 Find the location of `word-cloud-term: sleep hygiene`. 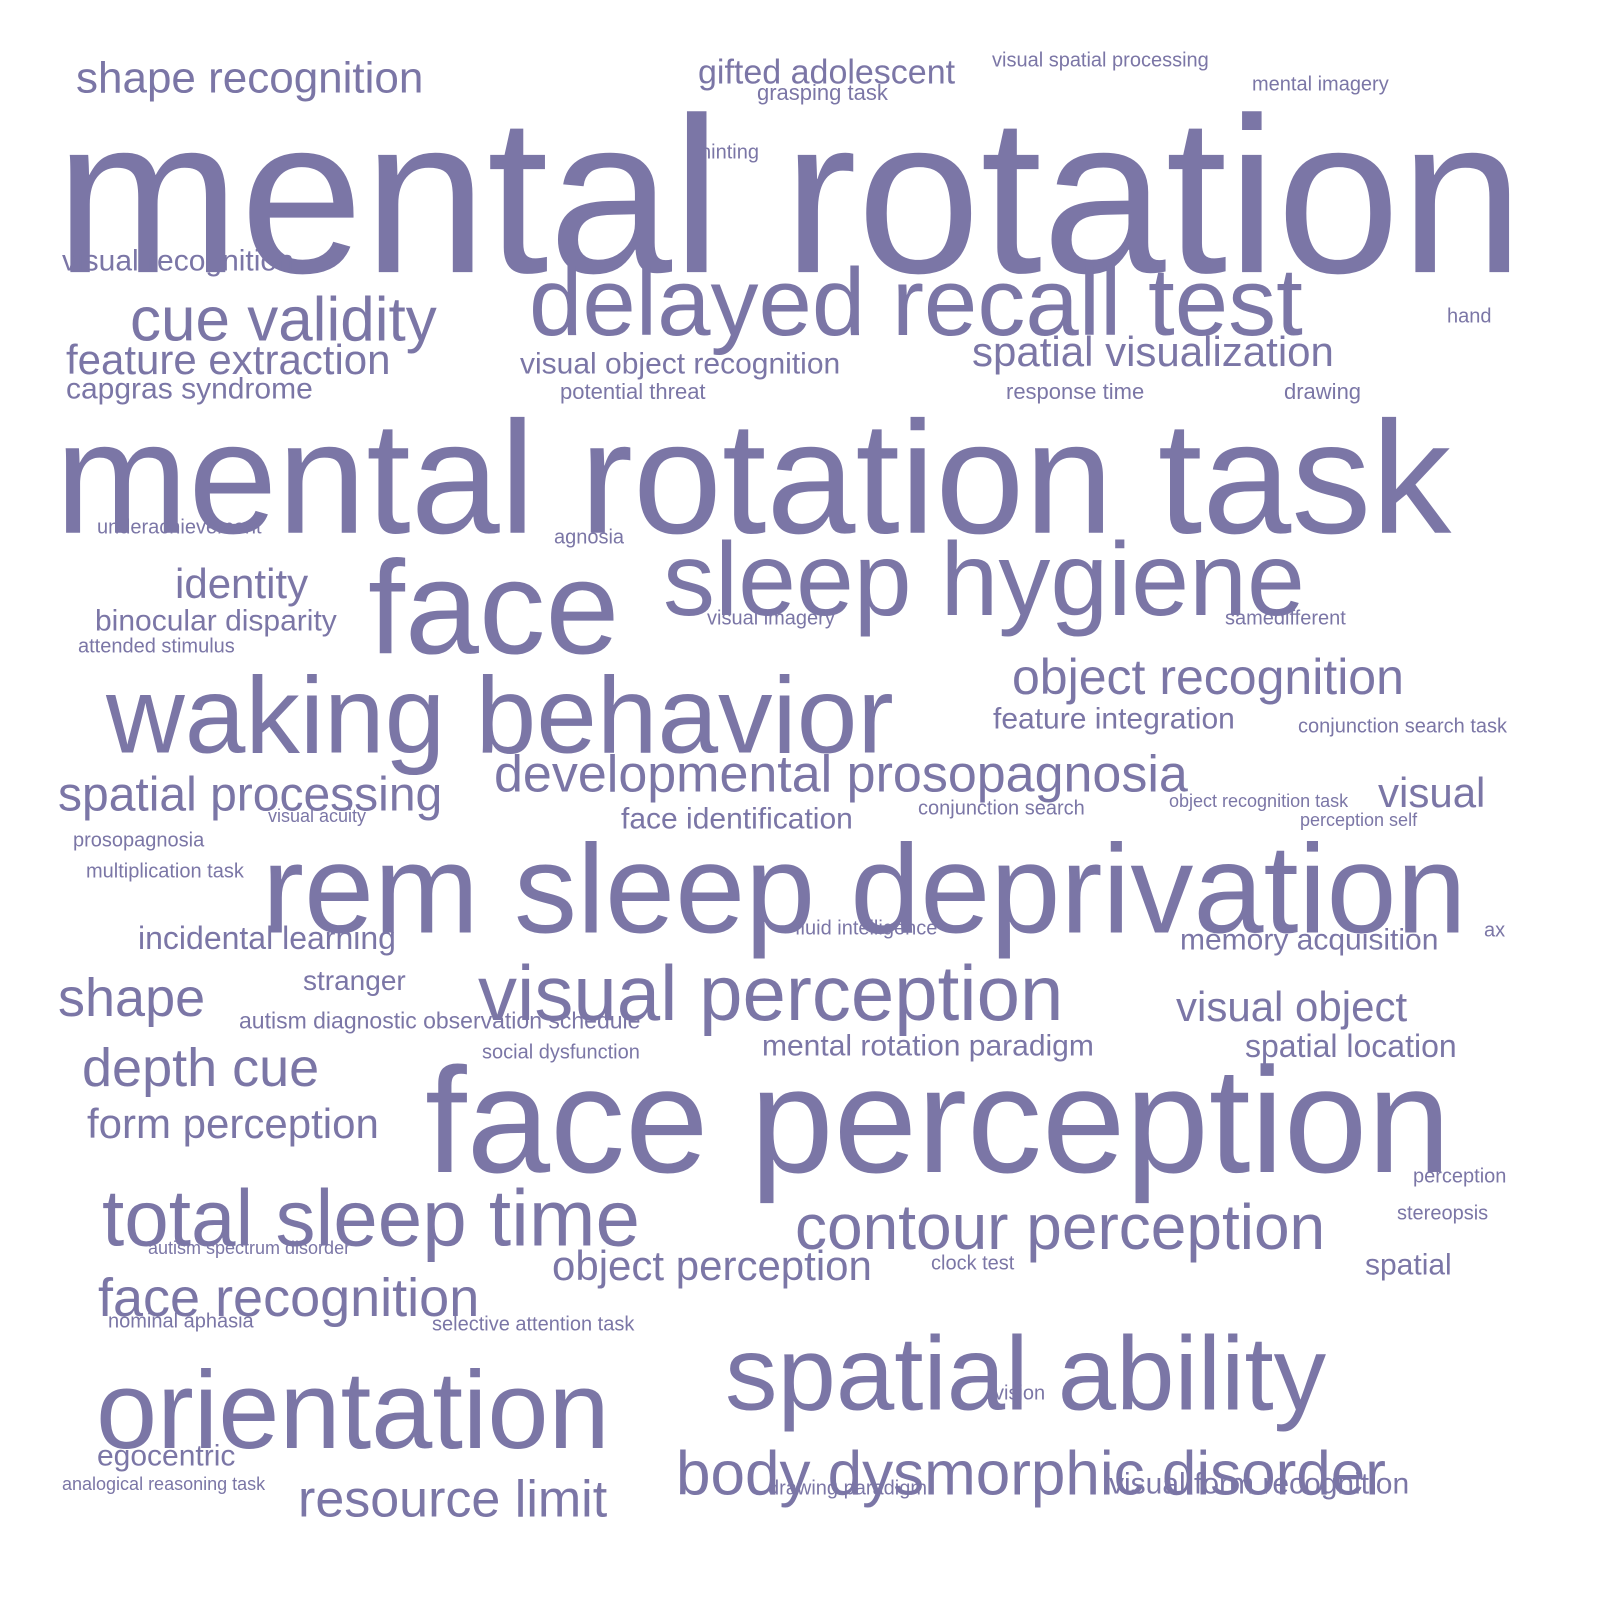

word-cloud-term: sleep hygiene is located at coordinates (984, 580).